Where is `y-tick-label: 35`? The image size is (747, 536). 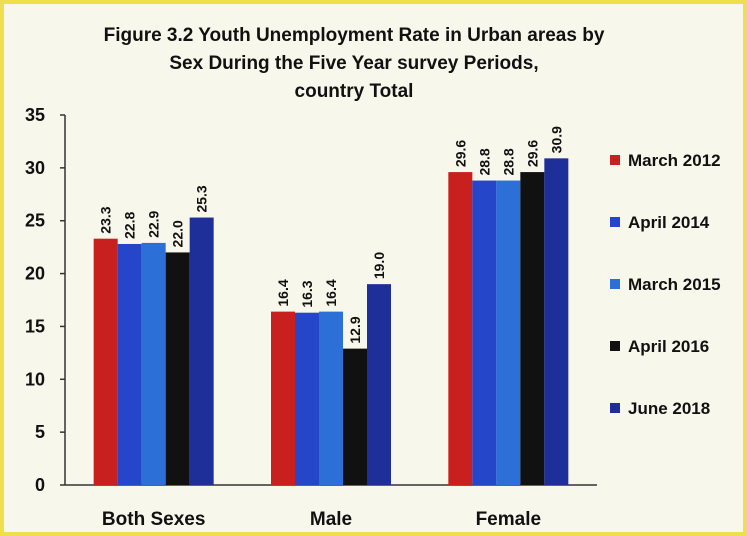
y-tick-label: 35 is located at coordinates (35, 115).